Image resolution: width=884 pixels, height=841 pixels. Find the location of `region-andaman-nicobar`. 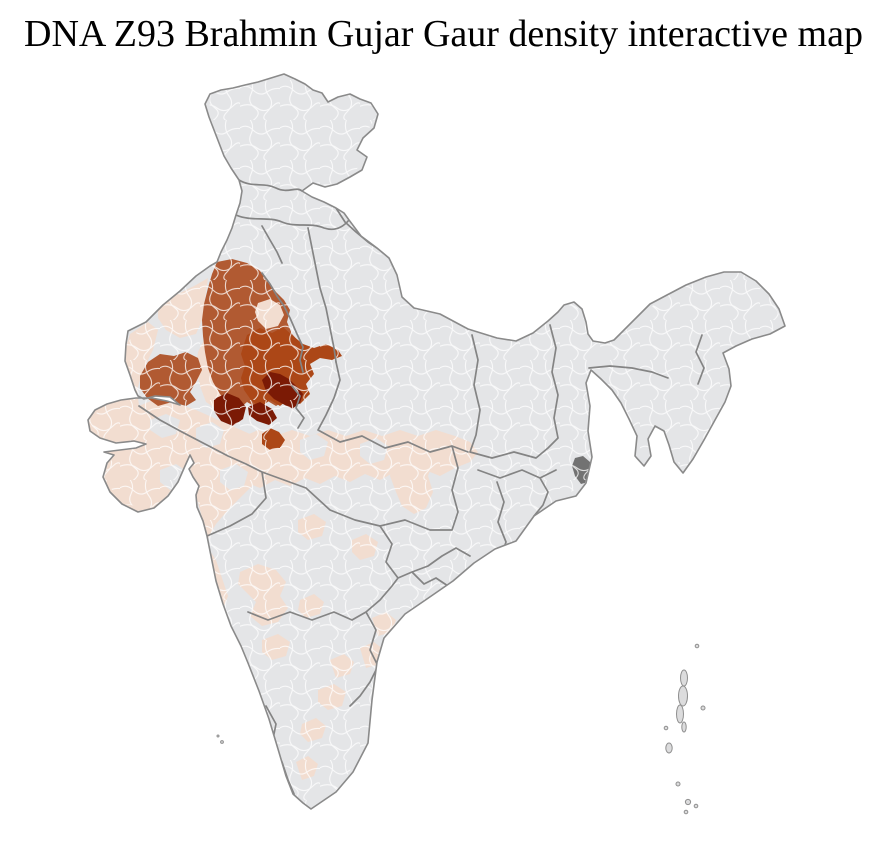

region-andaman-nicobar is located at coordinates (684, 729).